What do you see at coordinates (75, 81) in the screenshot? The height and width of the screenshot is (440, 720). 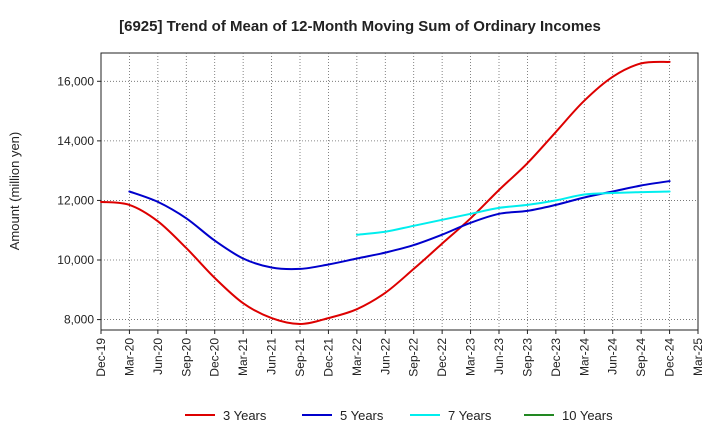 I see `y-tick-label: 16,000` at bounding box center [75, 81].